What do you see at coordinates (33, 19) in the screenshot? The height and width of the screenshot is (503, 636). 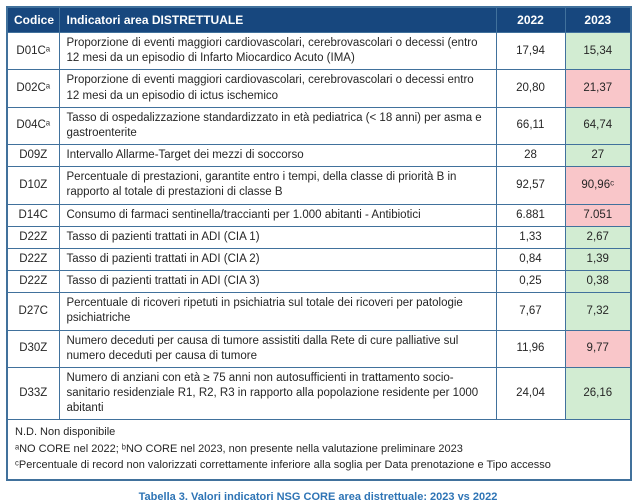 I see `column-header-codice: Codice` at bounding box center [33, 19].